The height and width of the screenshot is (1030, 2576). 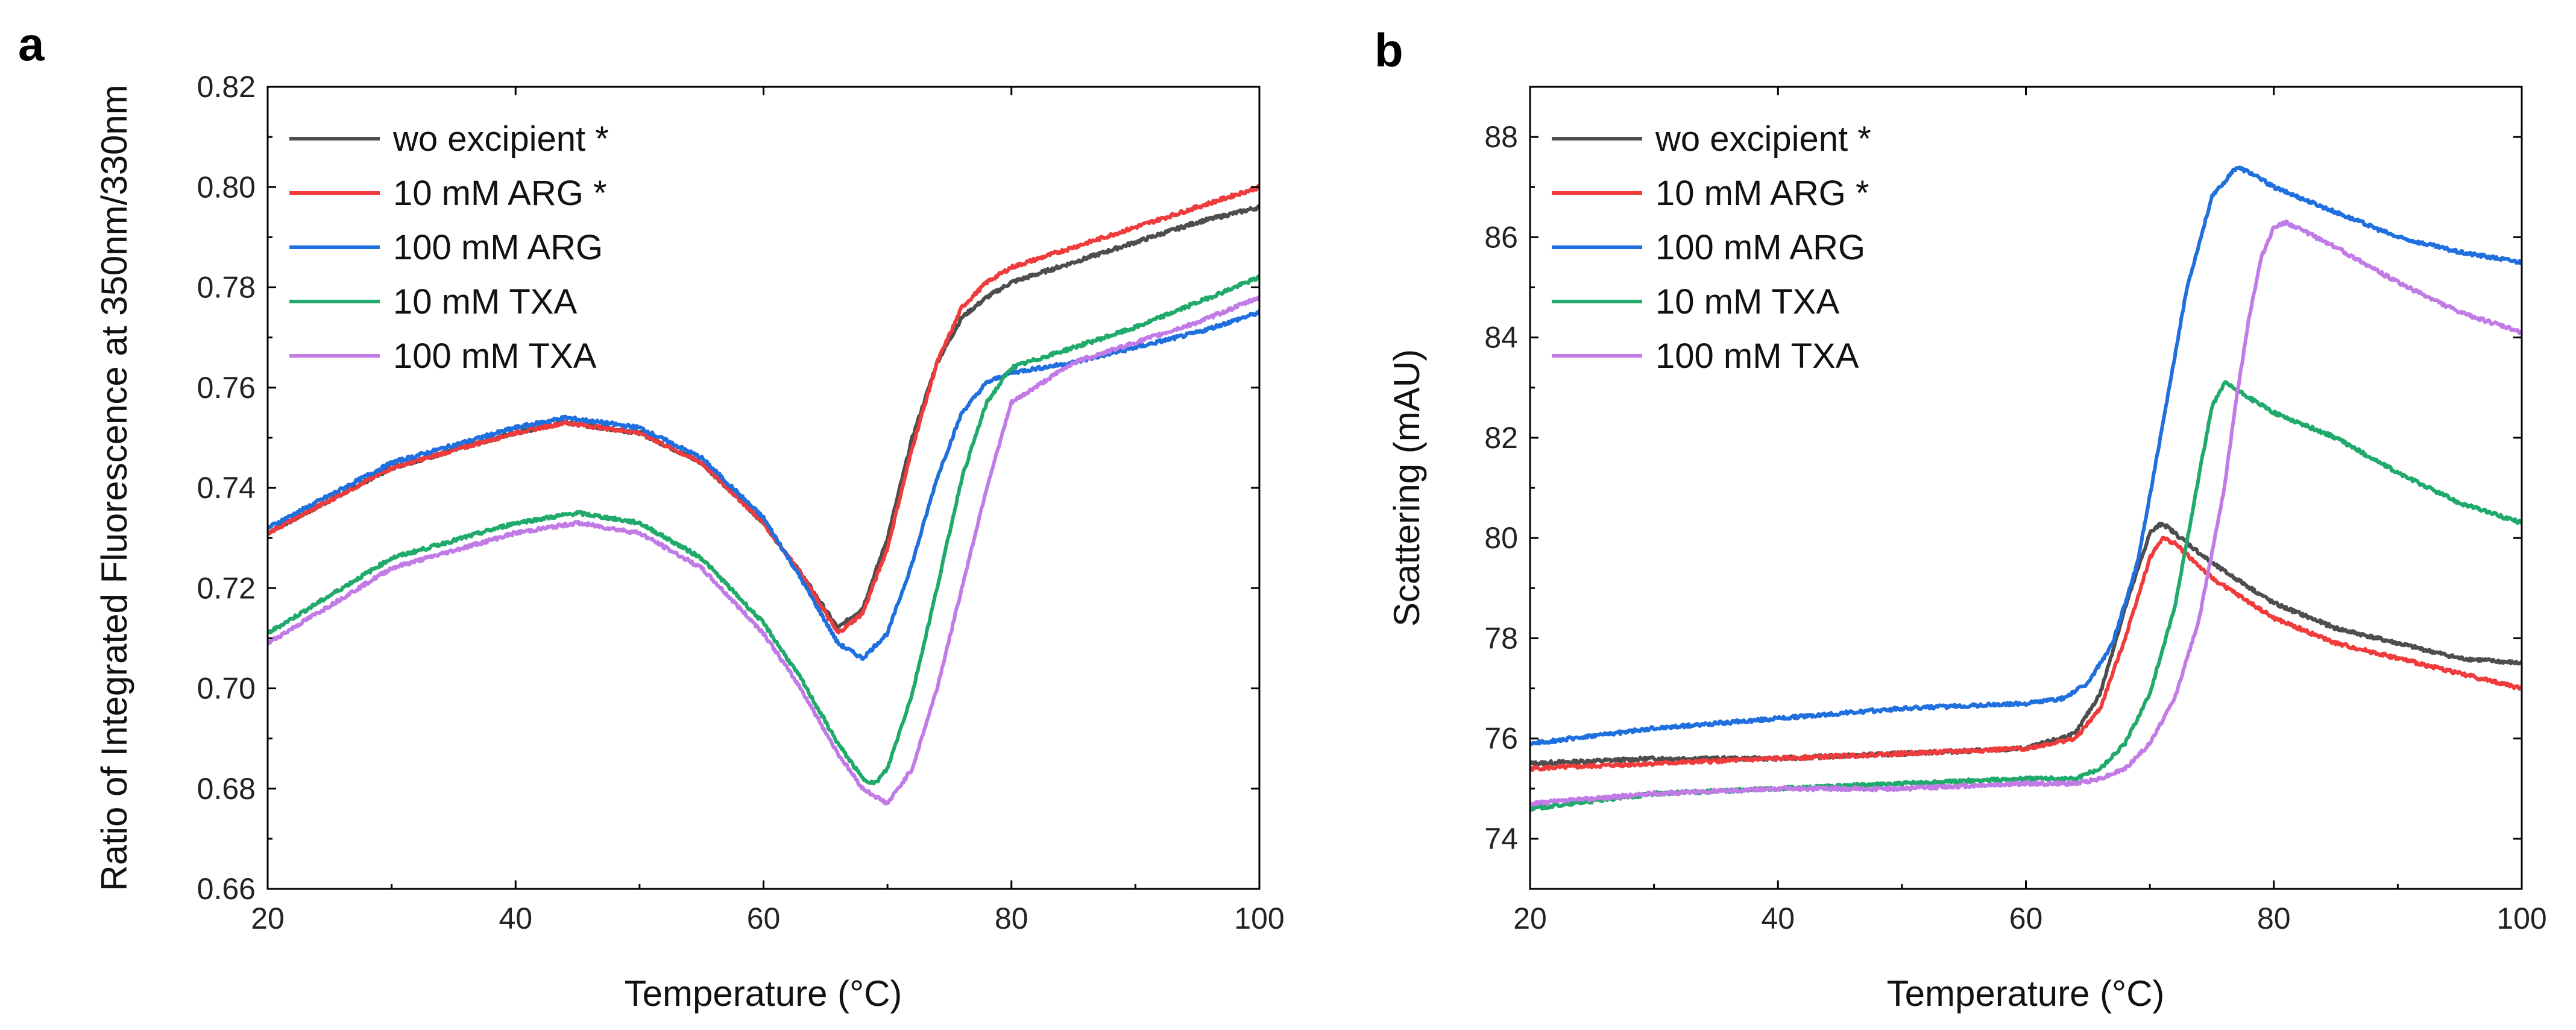 What do you see at coordinates (226, 689) in the screenshot?
I see `y-tick-label: 0.70` at bounding box center [226, 689].